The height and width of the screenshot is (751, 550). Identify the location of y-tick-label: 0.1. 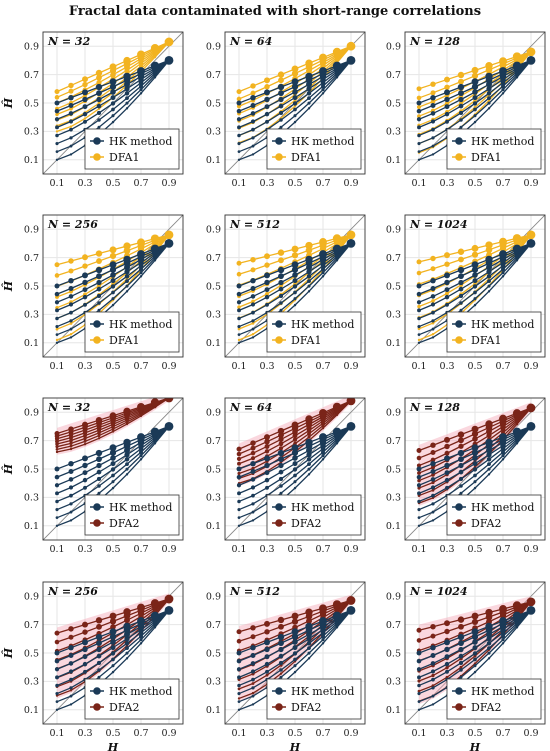
(213, 526).